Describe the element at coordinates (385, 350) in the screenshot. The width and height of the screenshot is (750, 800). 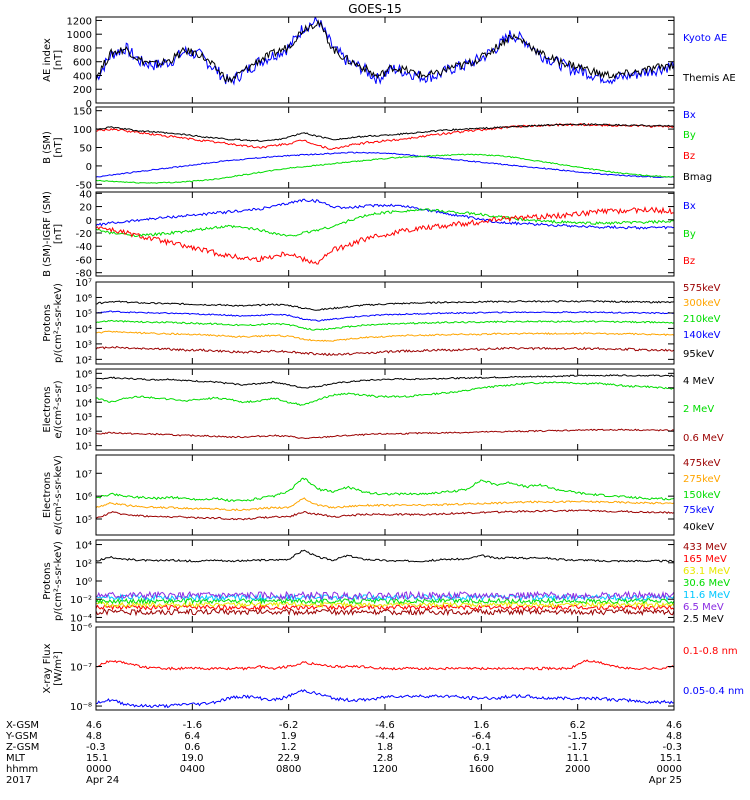
I see `series-575kev` at that location.